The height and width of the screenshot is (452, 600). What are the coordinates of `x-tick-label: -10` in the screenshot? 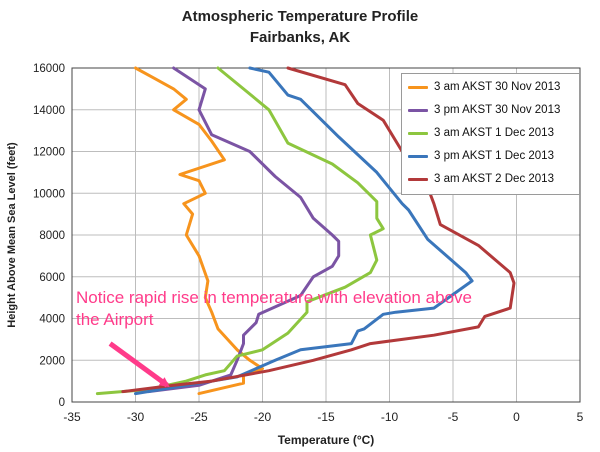 It's located at (390, 417).